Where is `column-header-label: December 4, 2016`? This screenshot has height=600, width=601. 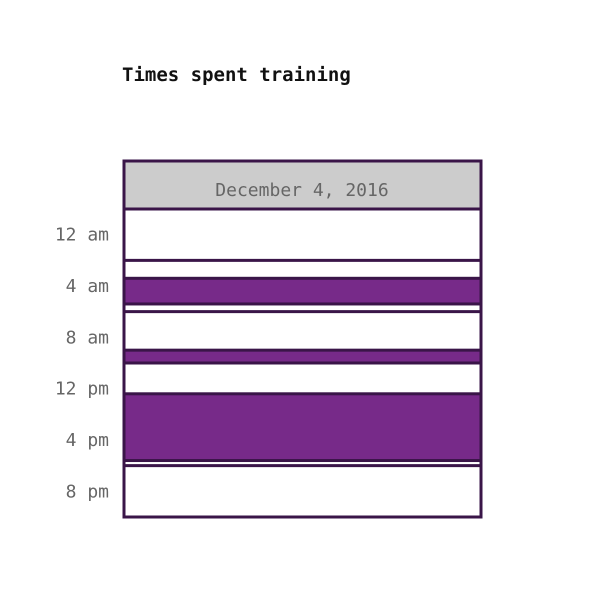
column-header-label: December 4, 2016 is located at coordinates (301, 190).